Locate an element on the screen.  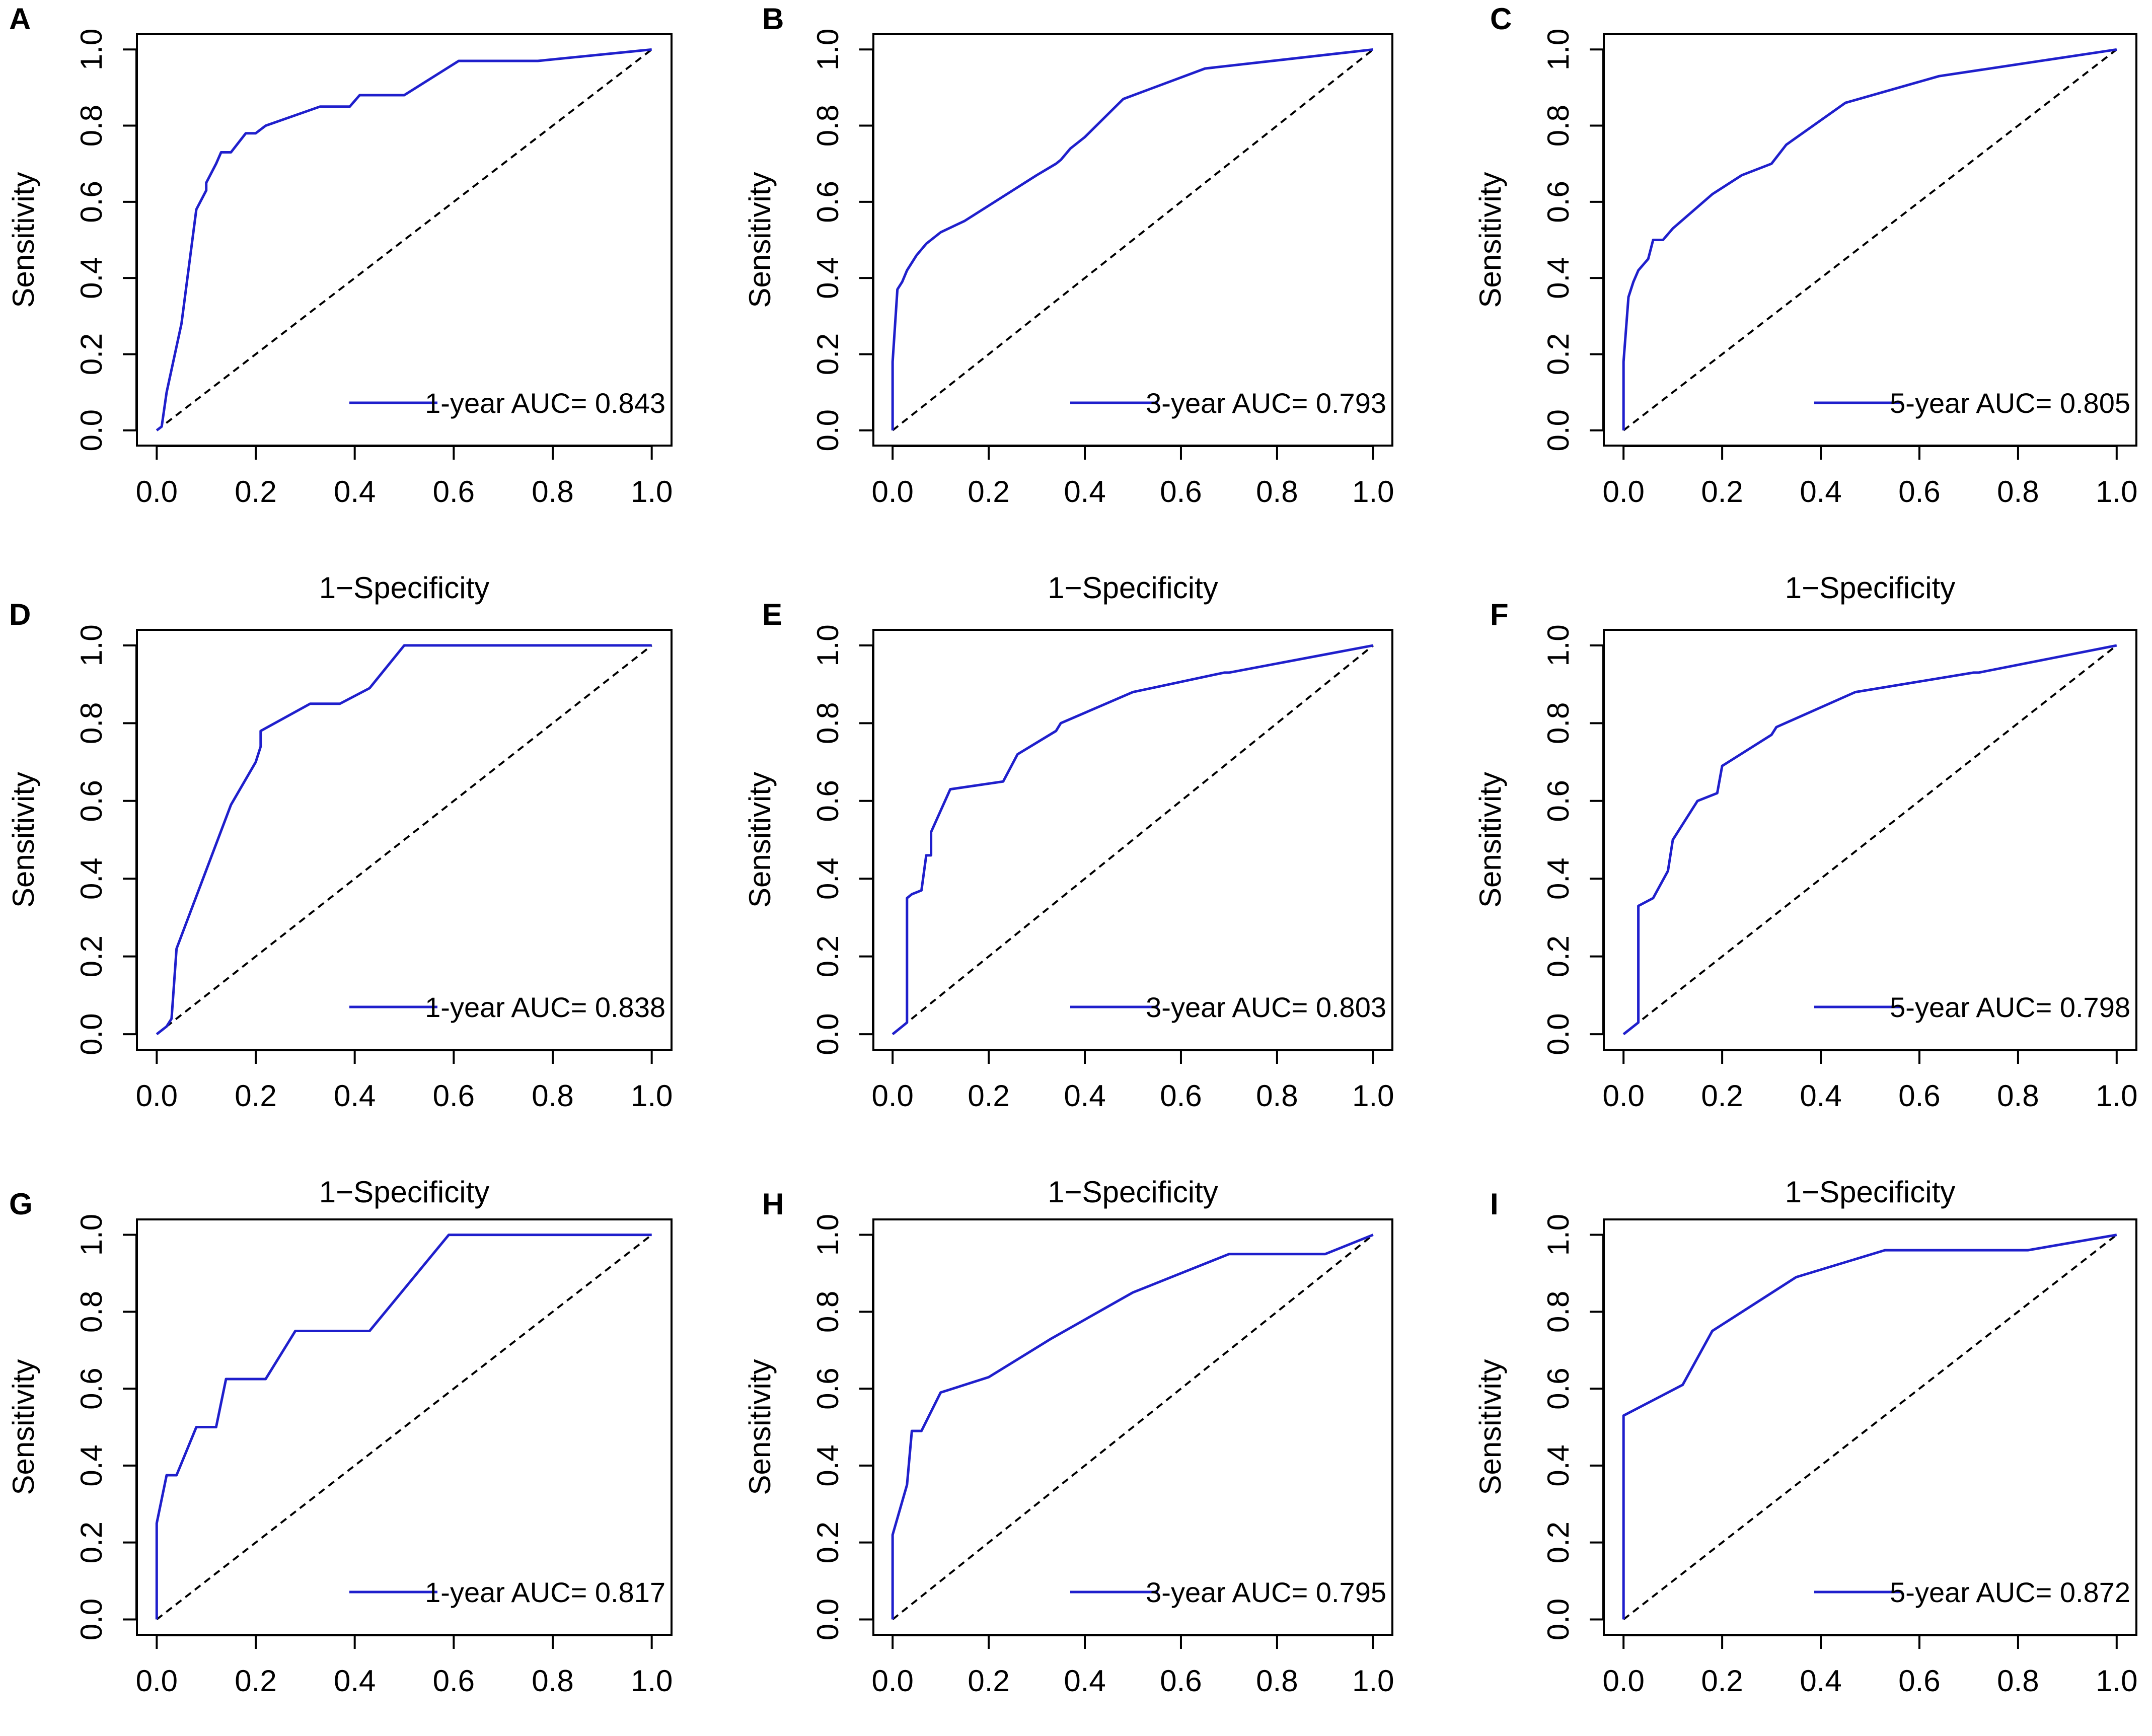
legend-label: 3-year AUC= 0.803 is located at coordinates (1266, 1007).